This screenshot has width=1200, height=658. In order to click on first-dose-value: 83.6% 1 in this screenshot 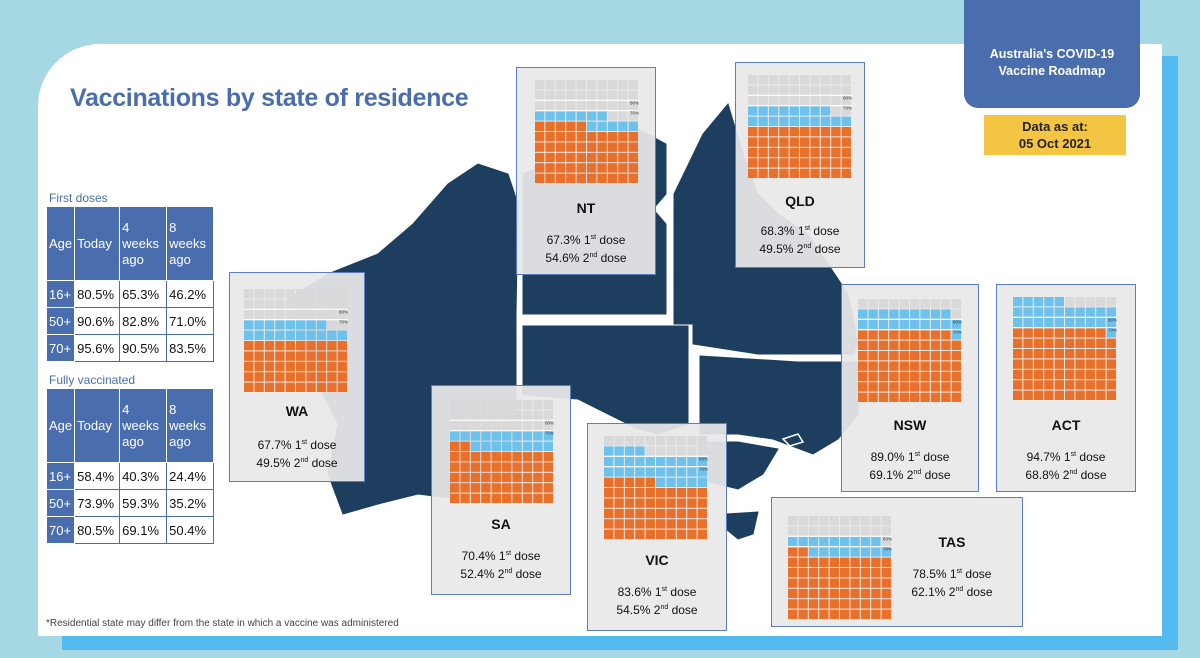, I will do `click(639, 592)`.